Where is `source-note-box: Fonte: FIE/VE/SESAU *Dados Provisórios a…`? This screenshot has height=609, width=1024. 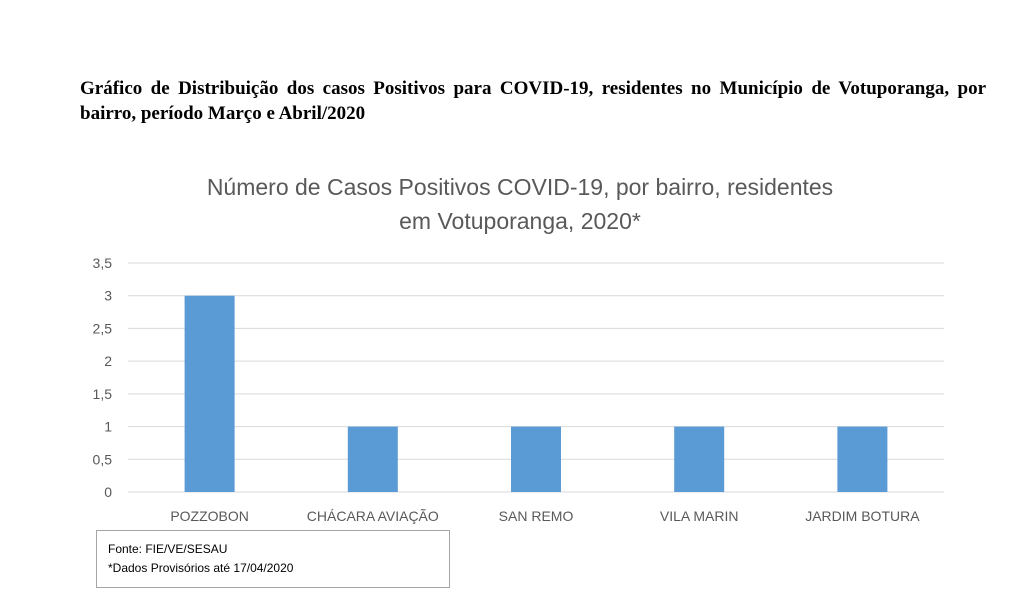 source-note-box: Fonte: FIE/VE/SESAU *Dados Provisórios a… is located at coordinates (273, 559).